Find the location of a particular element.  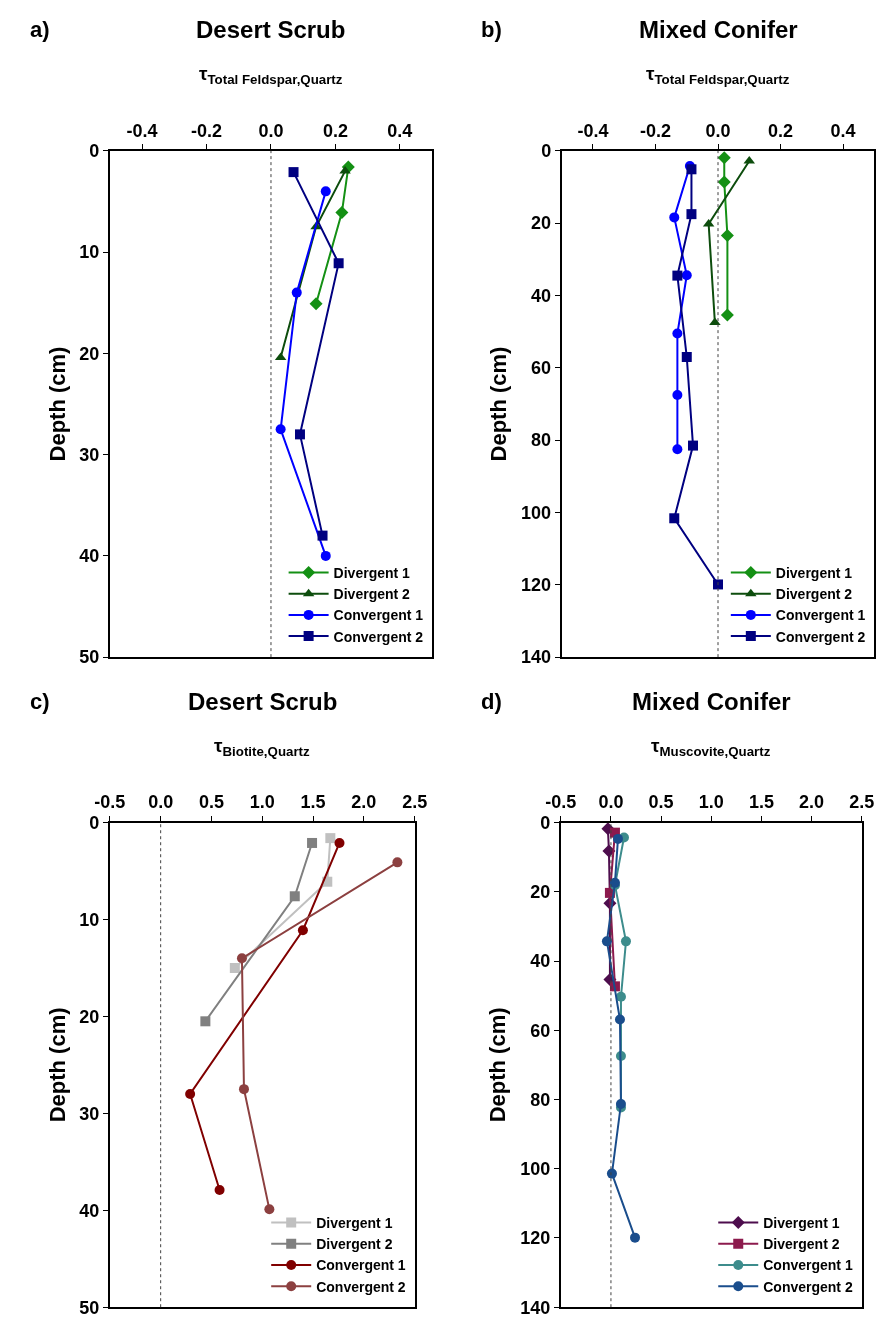

text: b) is located at coordinates (491, 29).